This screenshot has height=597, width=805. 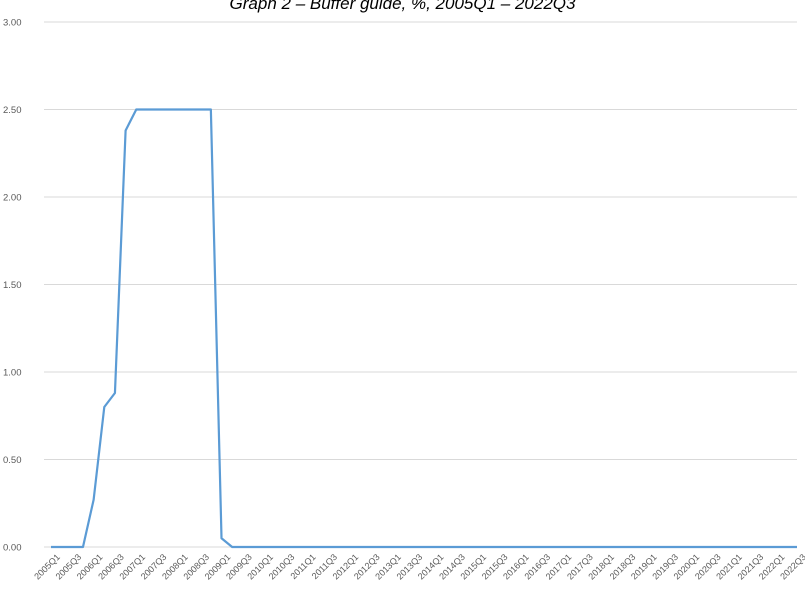 I want to click on y-axis-tick-labels: 0.00 0.50 1.00 1.50 2.00 2.50 3.00, so click(x=12, y=286).